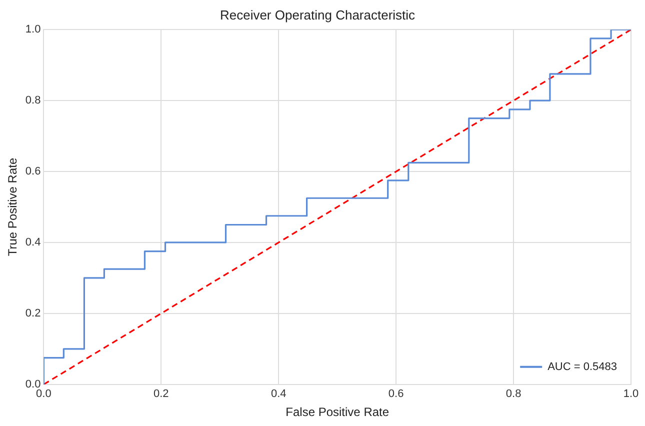  I want to click on y-tick-label: 0.2, so click(33, 313).